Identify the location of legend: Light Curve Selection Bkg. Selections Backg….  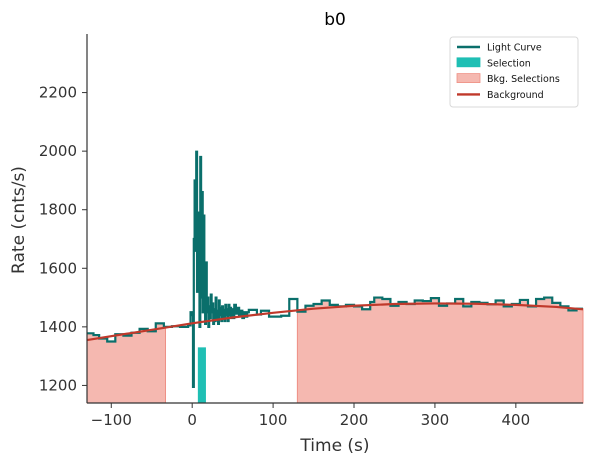
(514, 72).